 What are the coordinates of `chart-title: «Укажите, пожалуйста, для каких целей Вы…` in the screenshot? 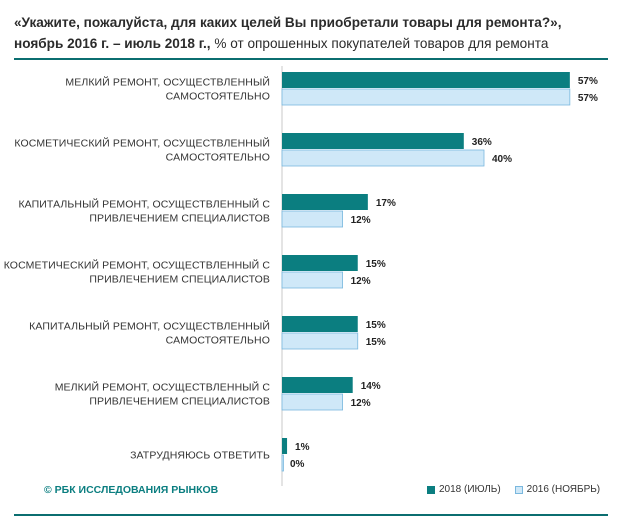 It's located at (320, 33).